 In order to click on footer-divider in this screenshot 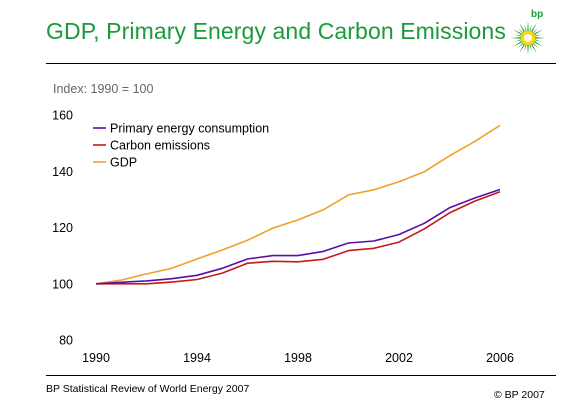, I will do `click(301, 375)`.